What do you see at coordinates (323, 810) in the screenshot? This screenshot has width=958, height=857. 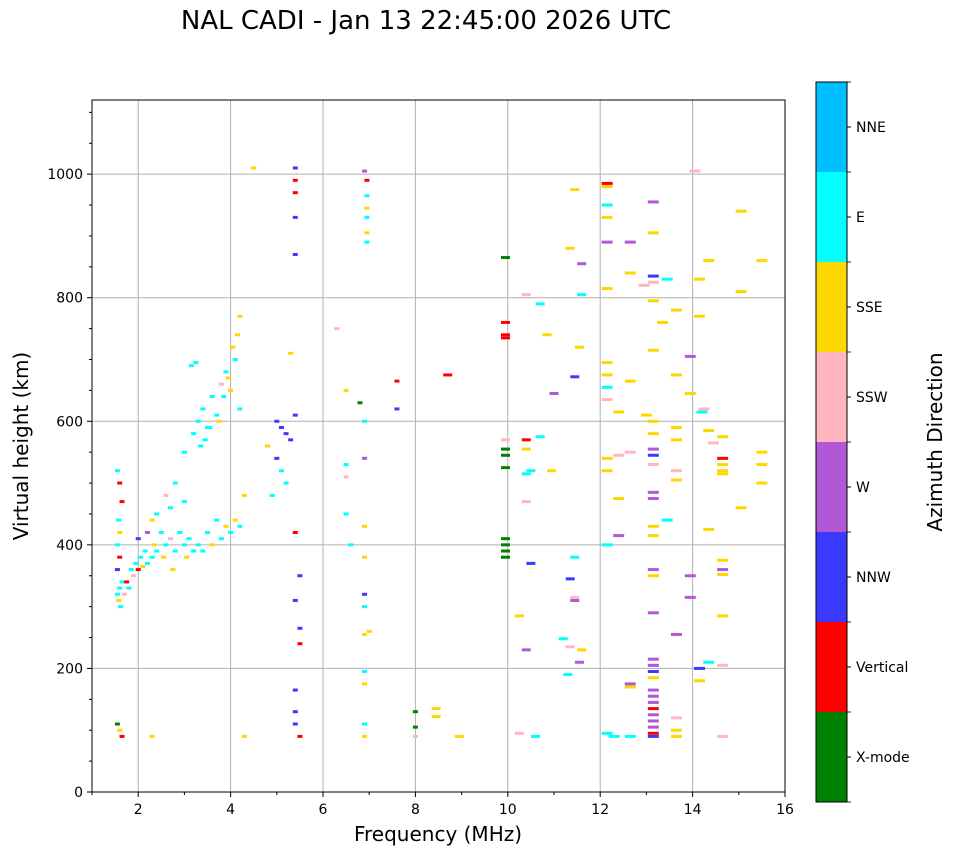 I see `x-tick-label: 6` at bounding box center [323, 810].